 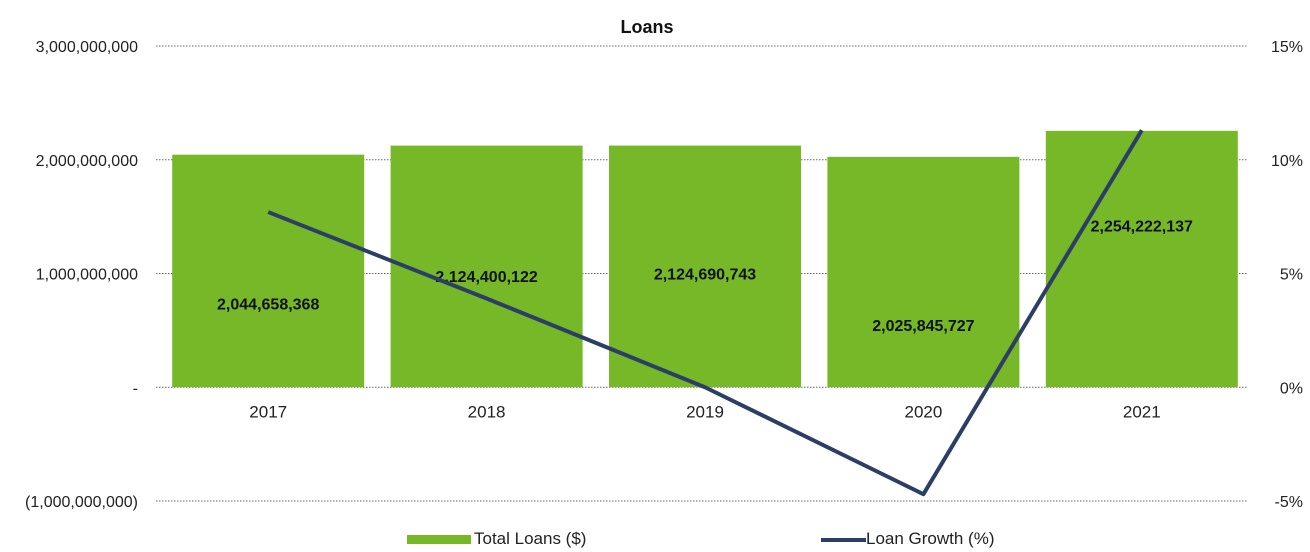 What do you see at coordinates (1142, 411) in the screenshot?
I see `category-label: 2021` at bounding box center [1142, 411].